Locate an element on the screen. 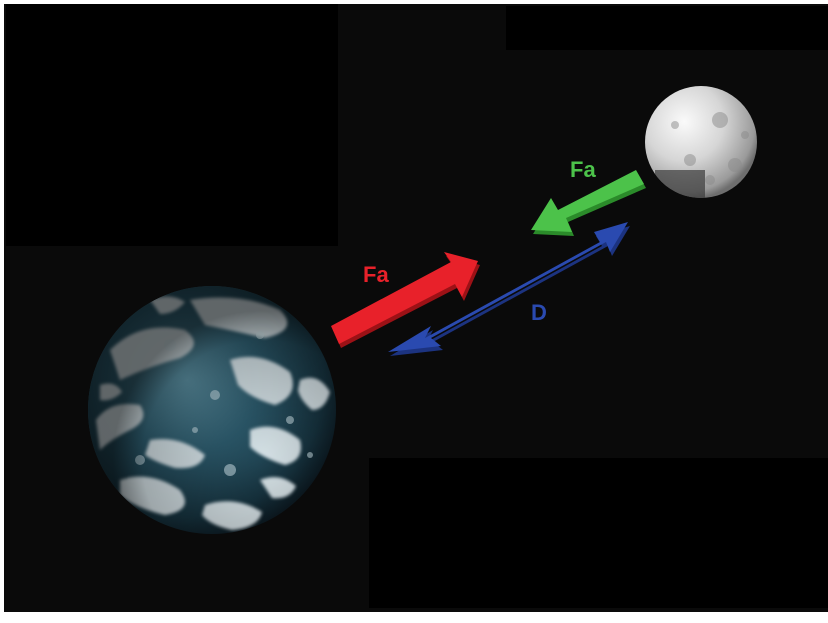 The height and width of the screenshot is (623, 828). green-force-arrow is located at coordinates (588, 203).